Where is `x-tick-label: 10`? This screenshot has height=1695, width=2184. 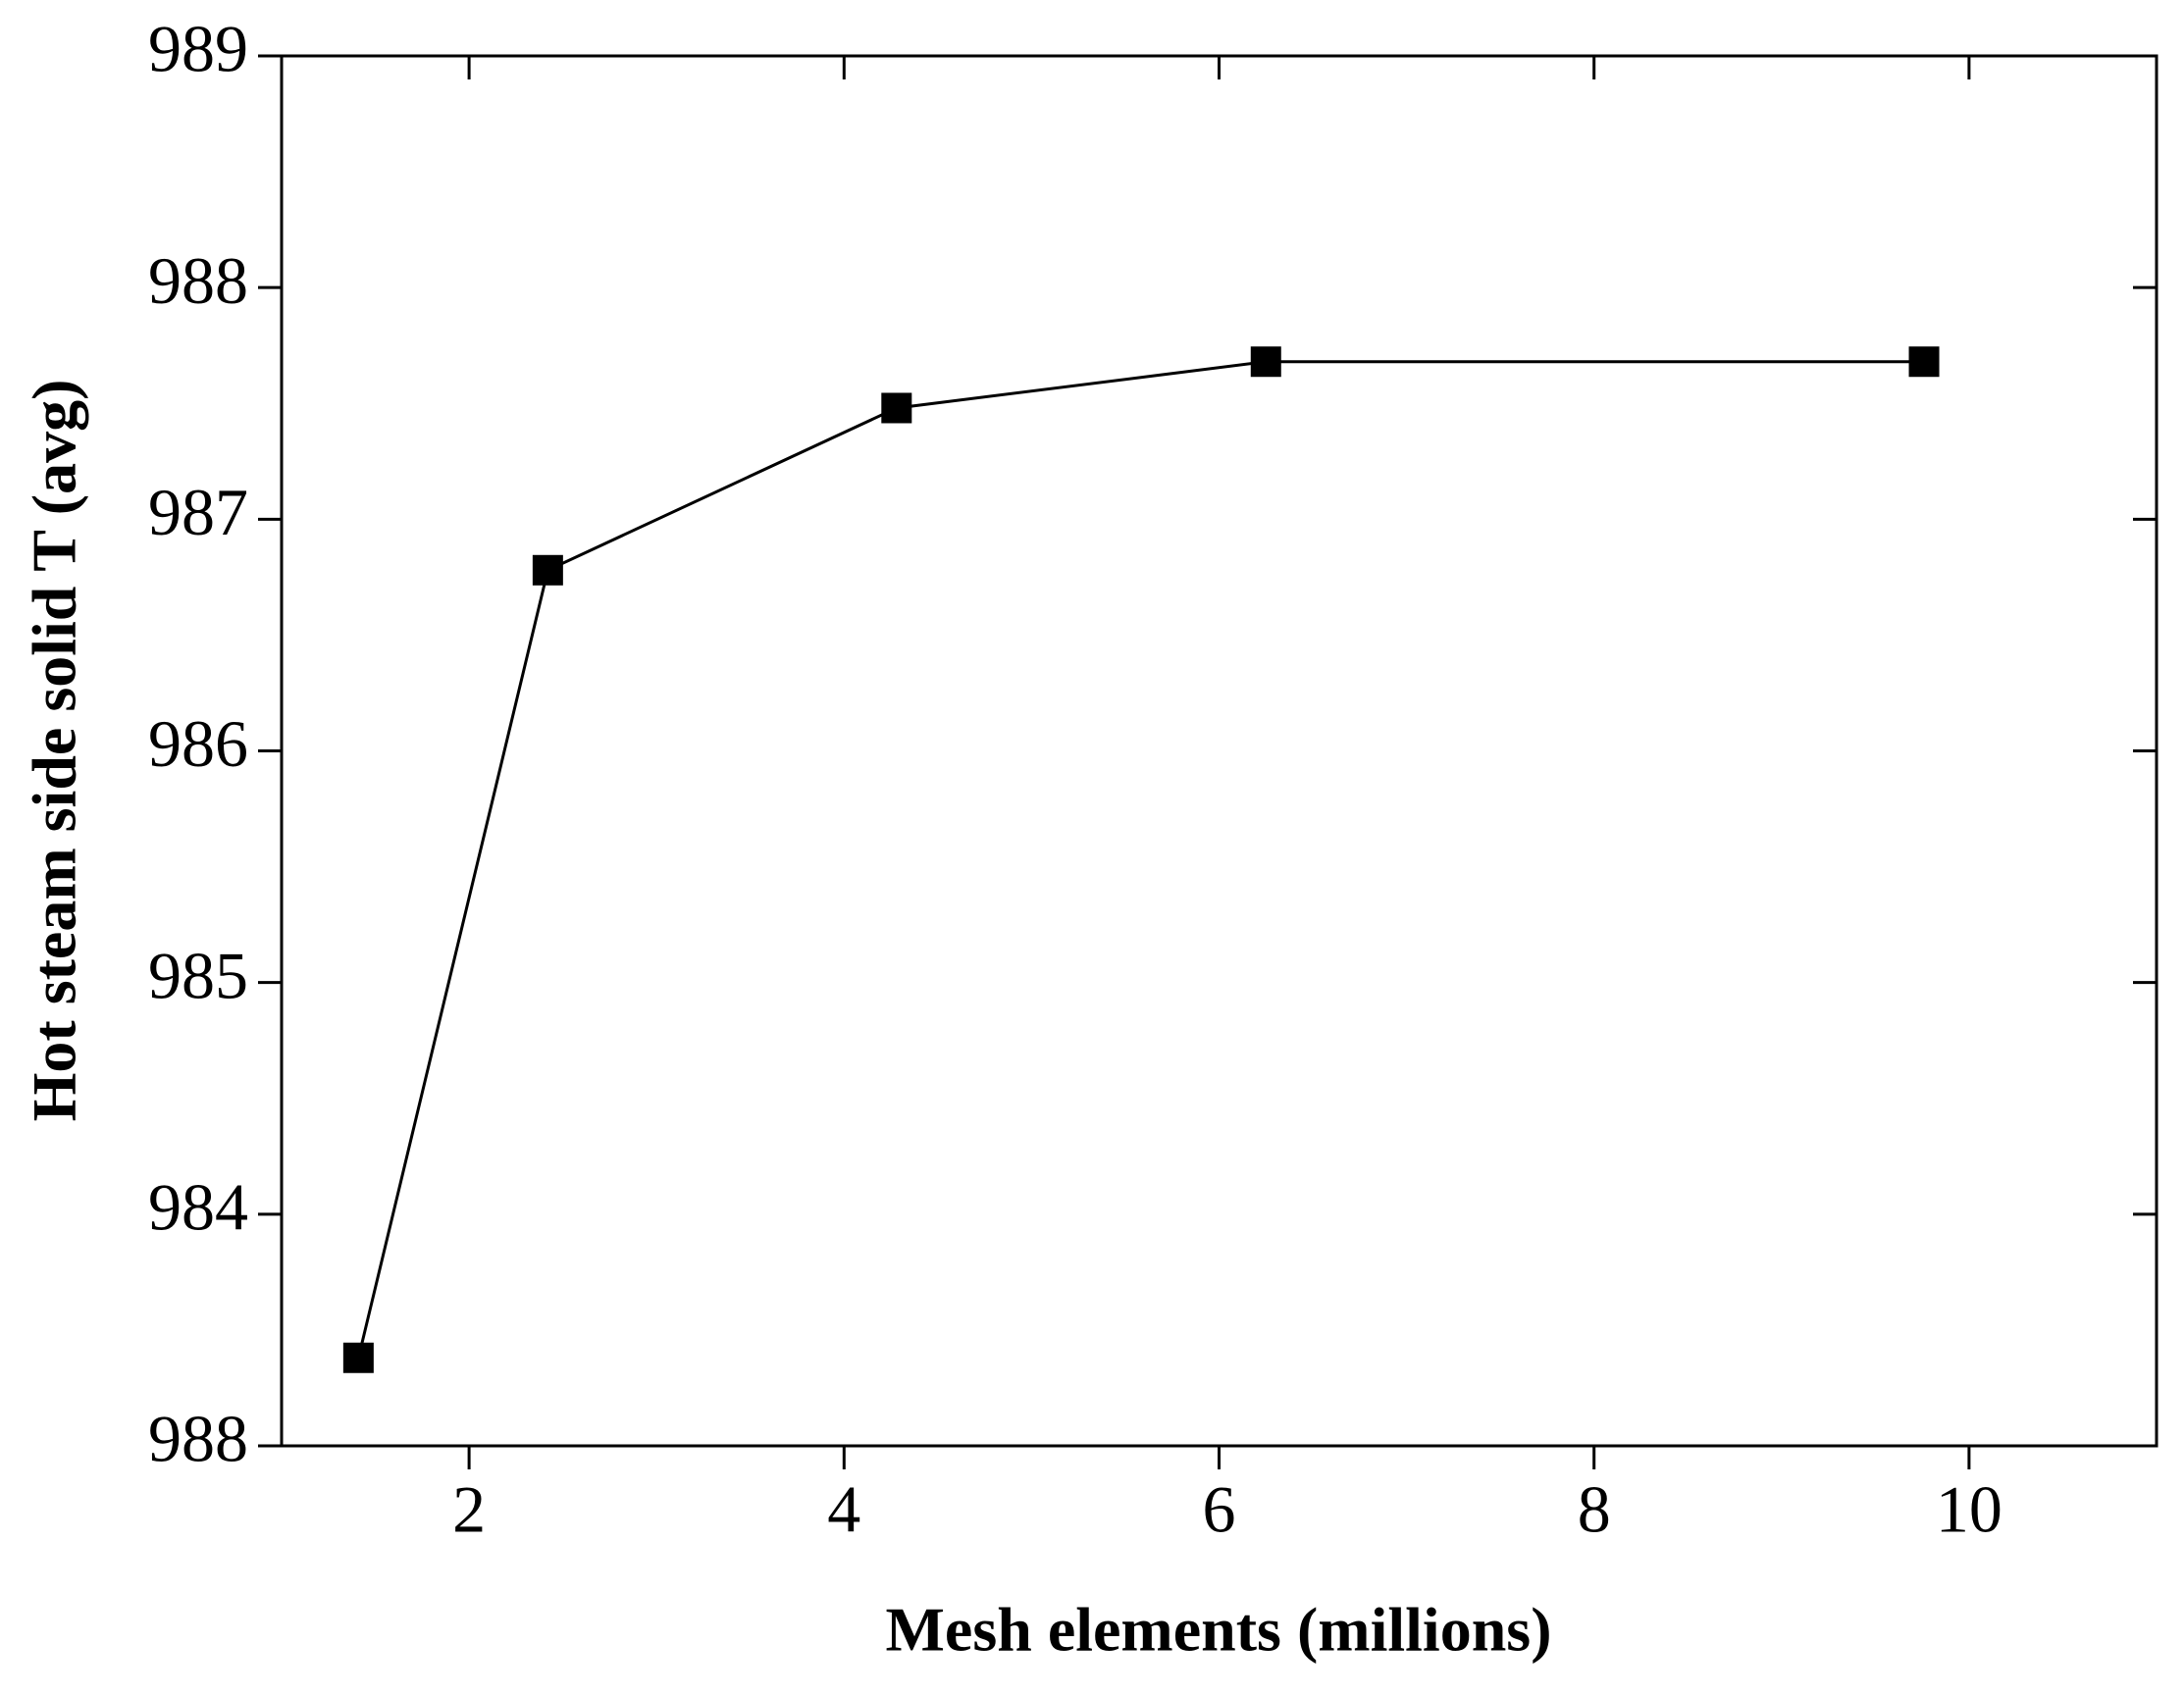 x-tick-label: 10 is located at coordinates (1969, 1509).